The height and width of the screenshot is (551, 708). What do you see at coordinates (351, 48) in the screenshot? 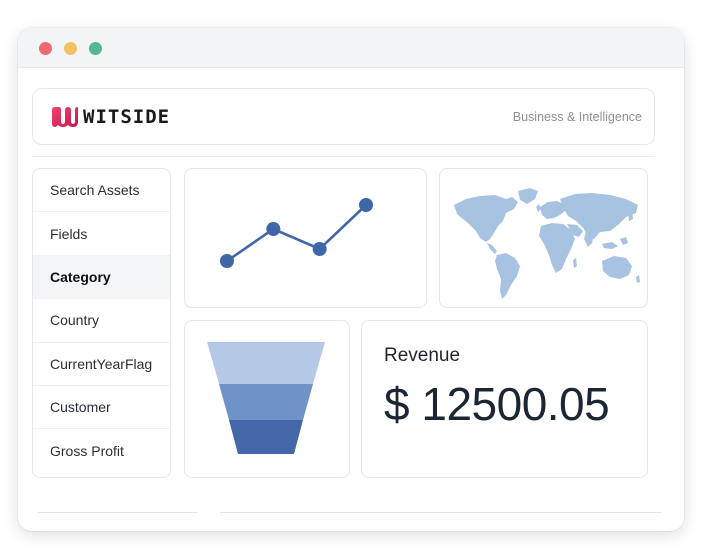
I see `window-titlebar` at bounding box center [351, 48].